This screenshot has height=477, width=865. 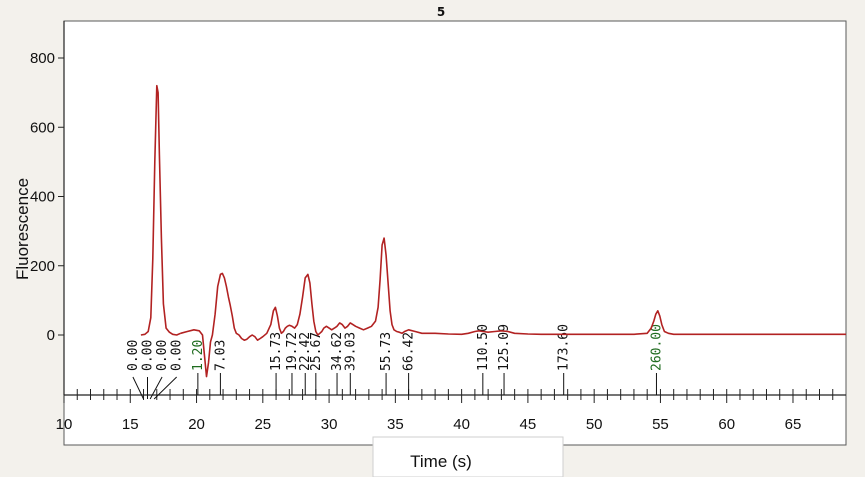 I want to click on series-line, so click(x=160, y=210).